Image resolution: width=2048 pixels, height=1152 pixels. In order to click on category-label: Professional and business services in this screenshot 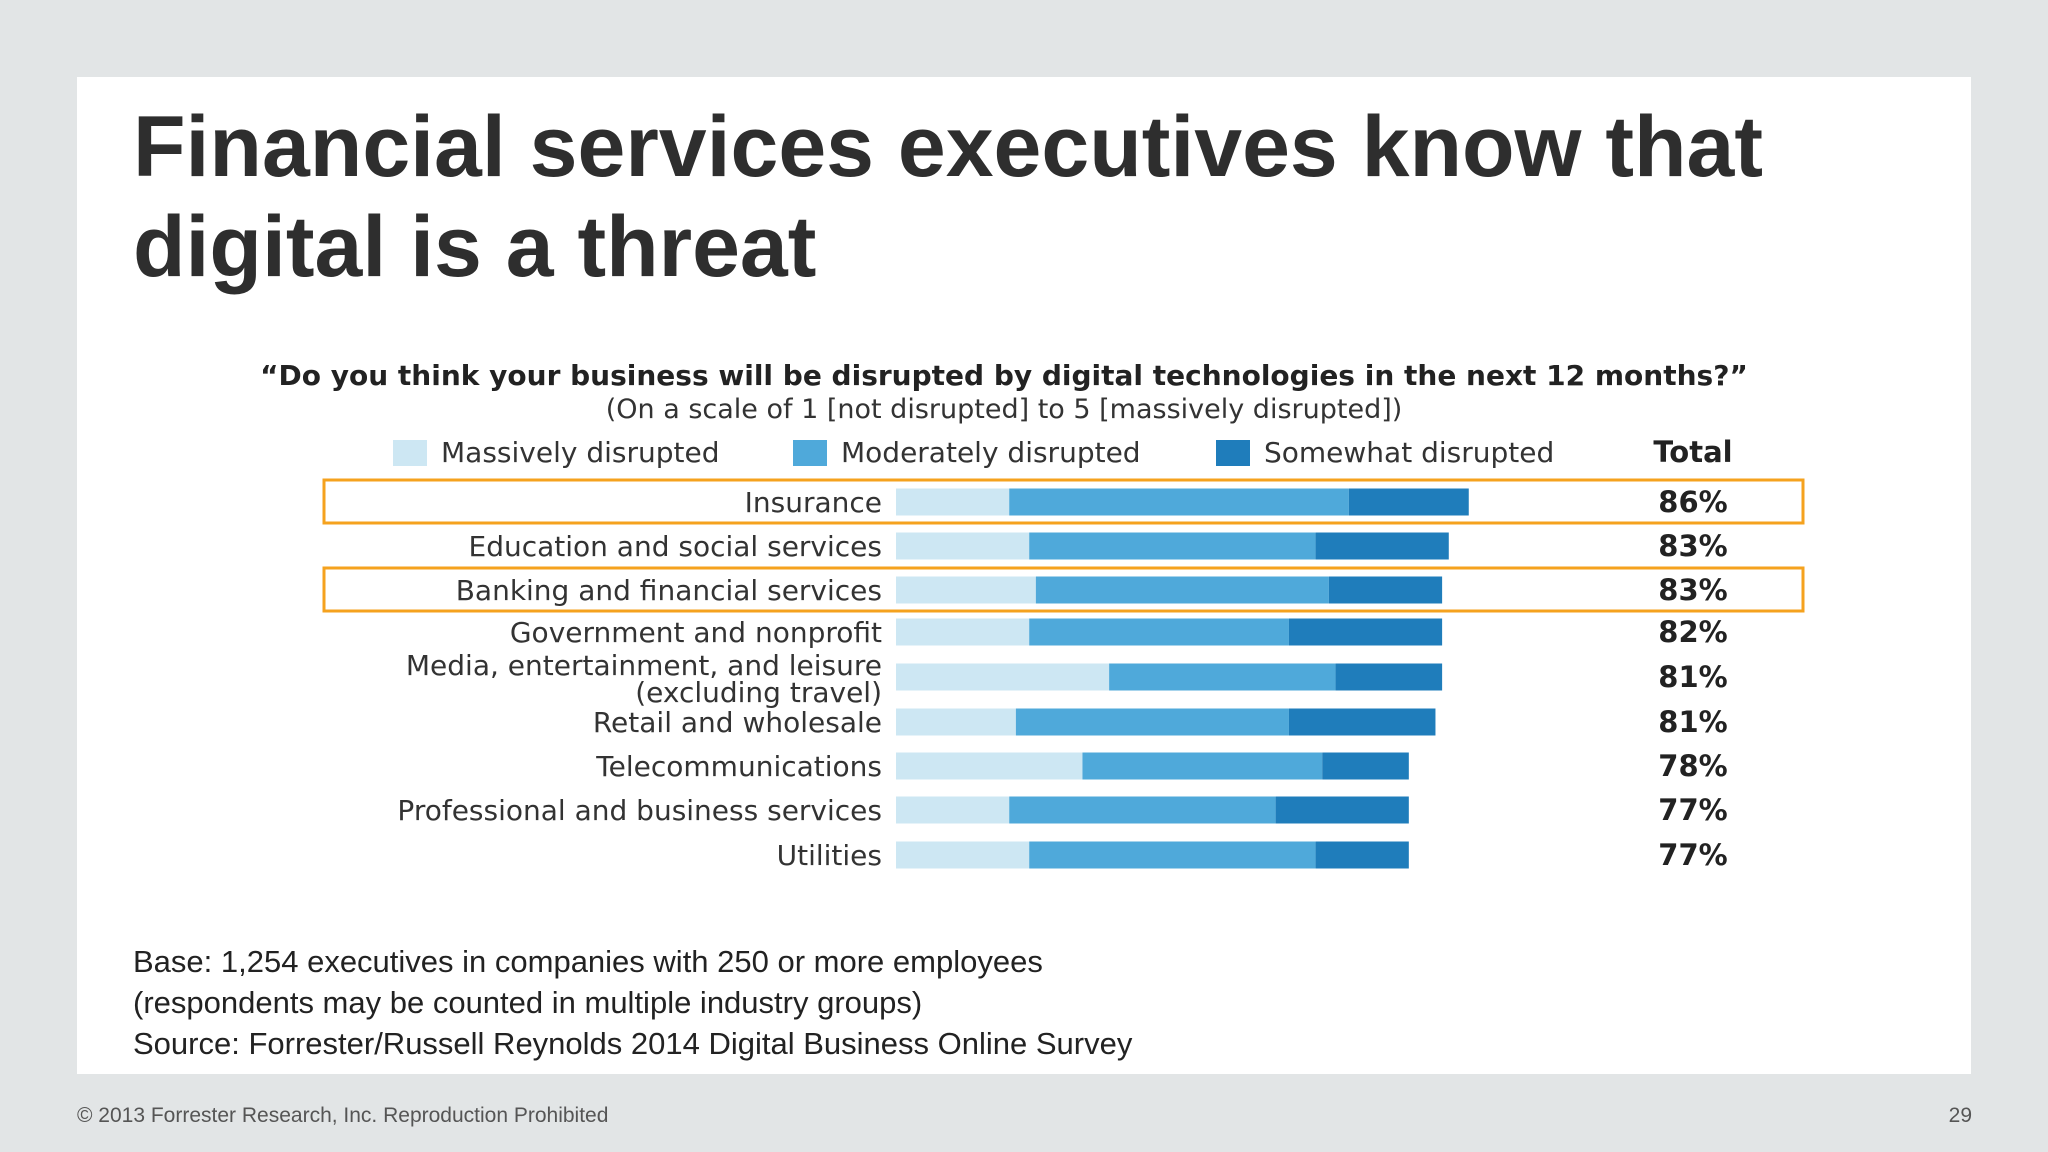, I will do `click(639, 810)`.